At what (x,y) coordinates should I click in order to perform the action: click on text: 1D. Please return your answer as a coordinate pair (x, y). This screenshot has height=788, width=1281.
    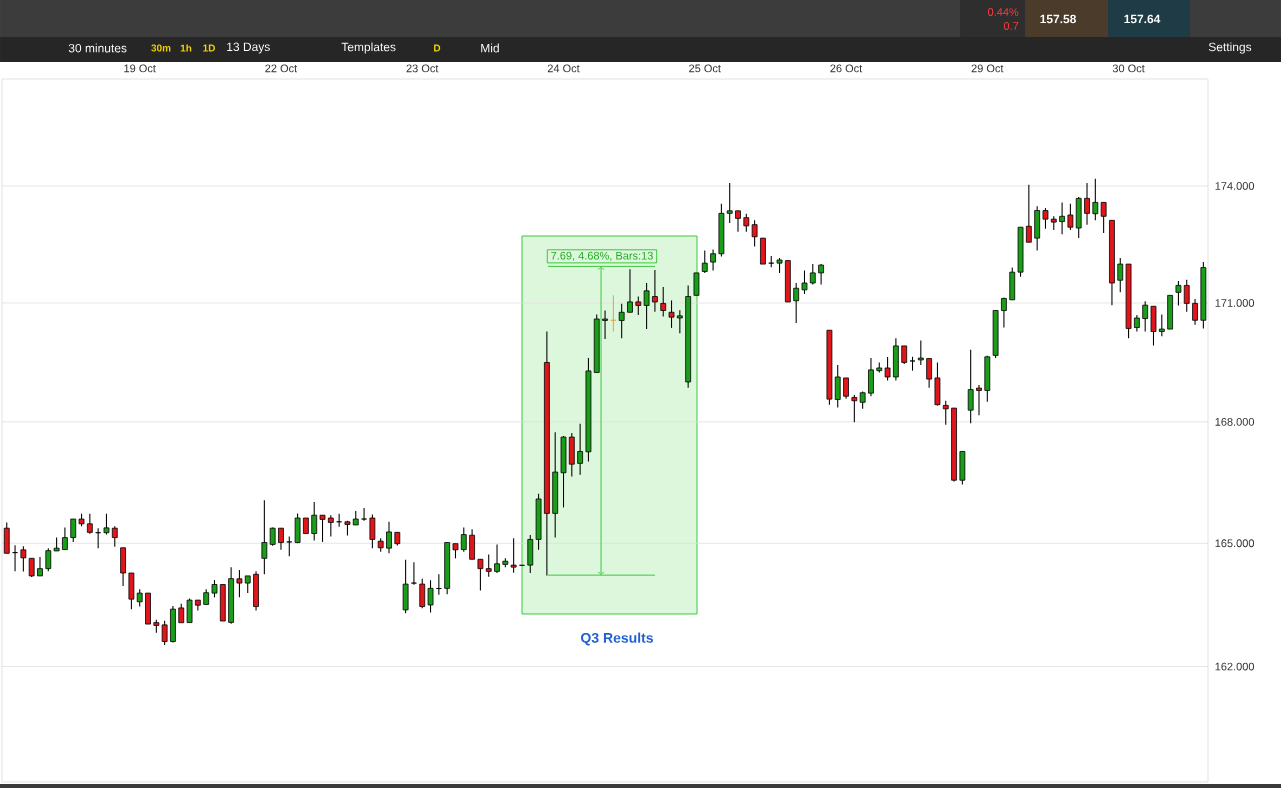
    Looking at the image, I should click on (209, 48).